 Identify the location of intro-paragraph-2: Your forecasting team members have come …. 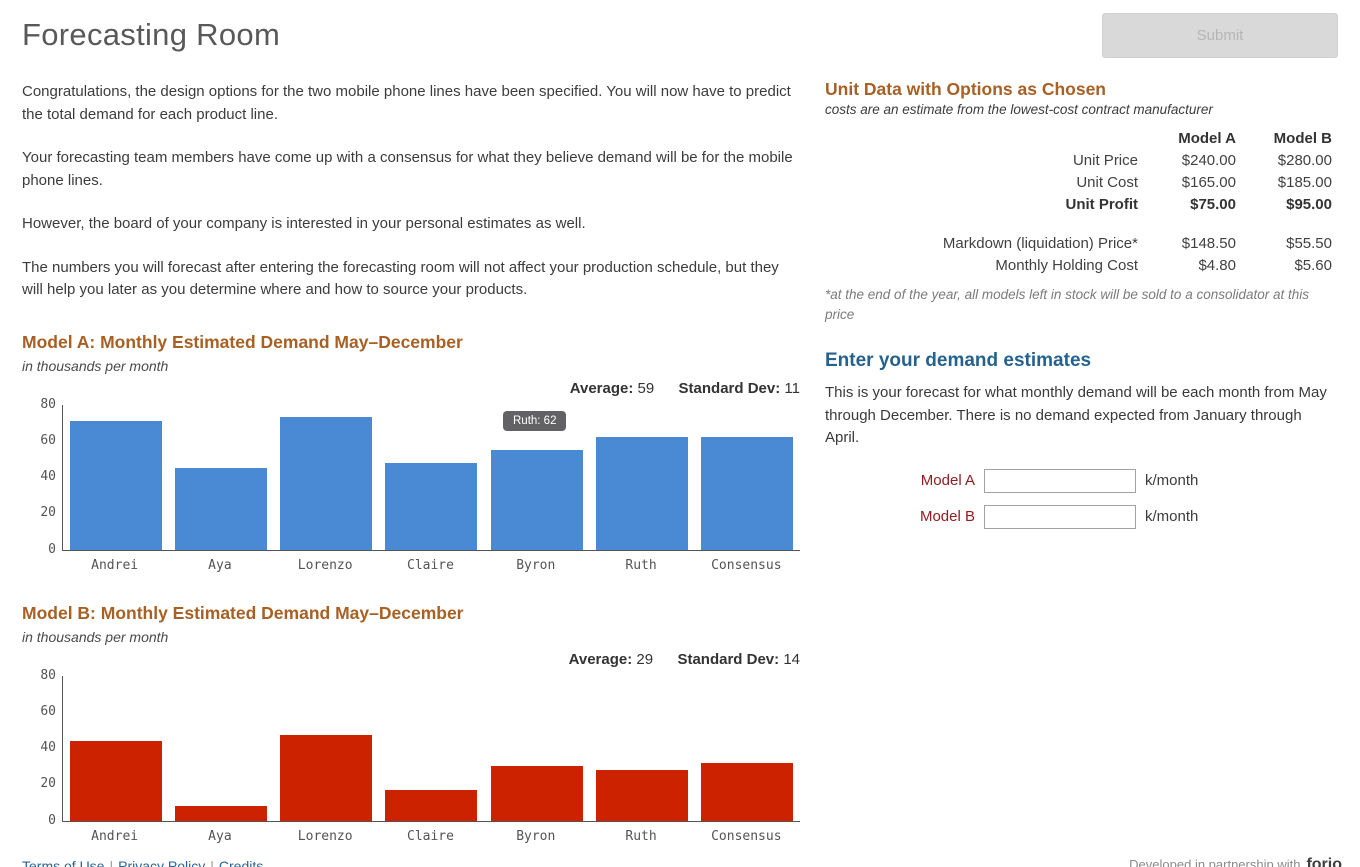
(407, 169).